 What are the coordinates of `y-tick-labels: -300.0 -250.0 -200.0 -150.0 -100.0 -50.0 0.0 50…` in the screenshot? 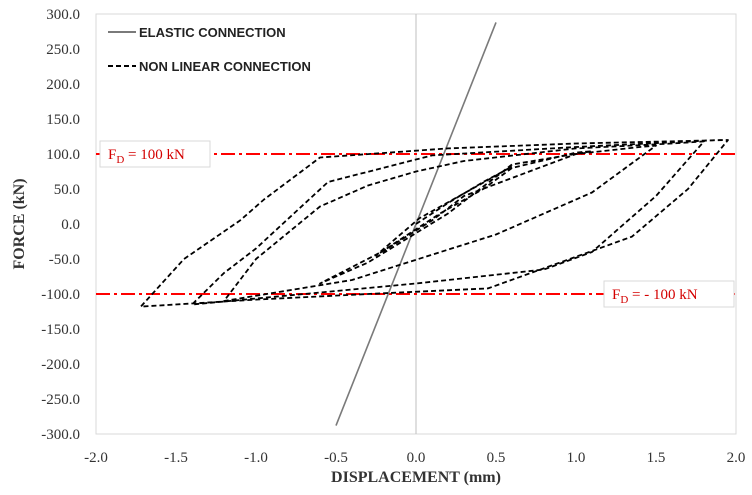 It's located at (60, 225).